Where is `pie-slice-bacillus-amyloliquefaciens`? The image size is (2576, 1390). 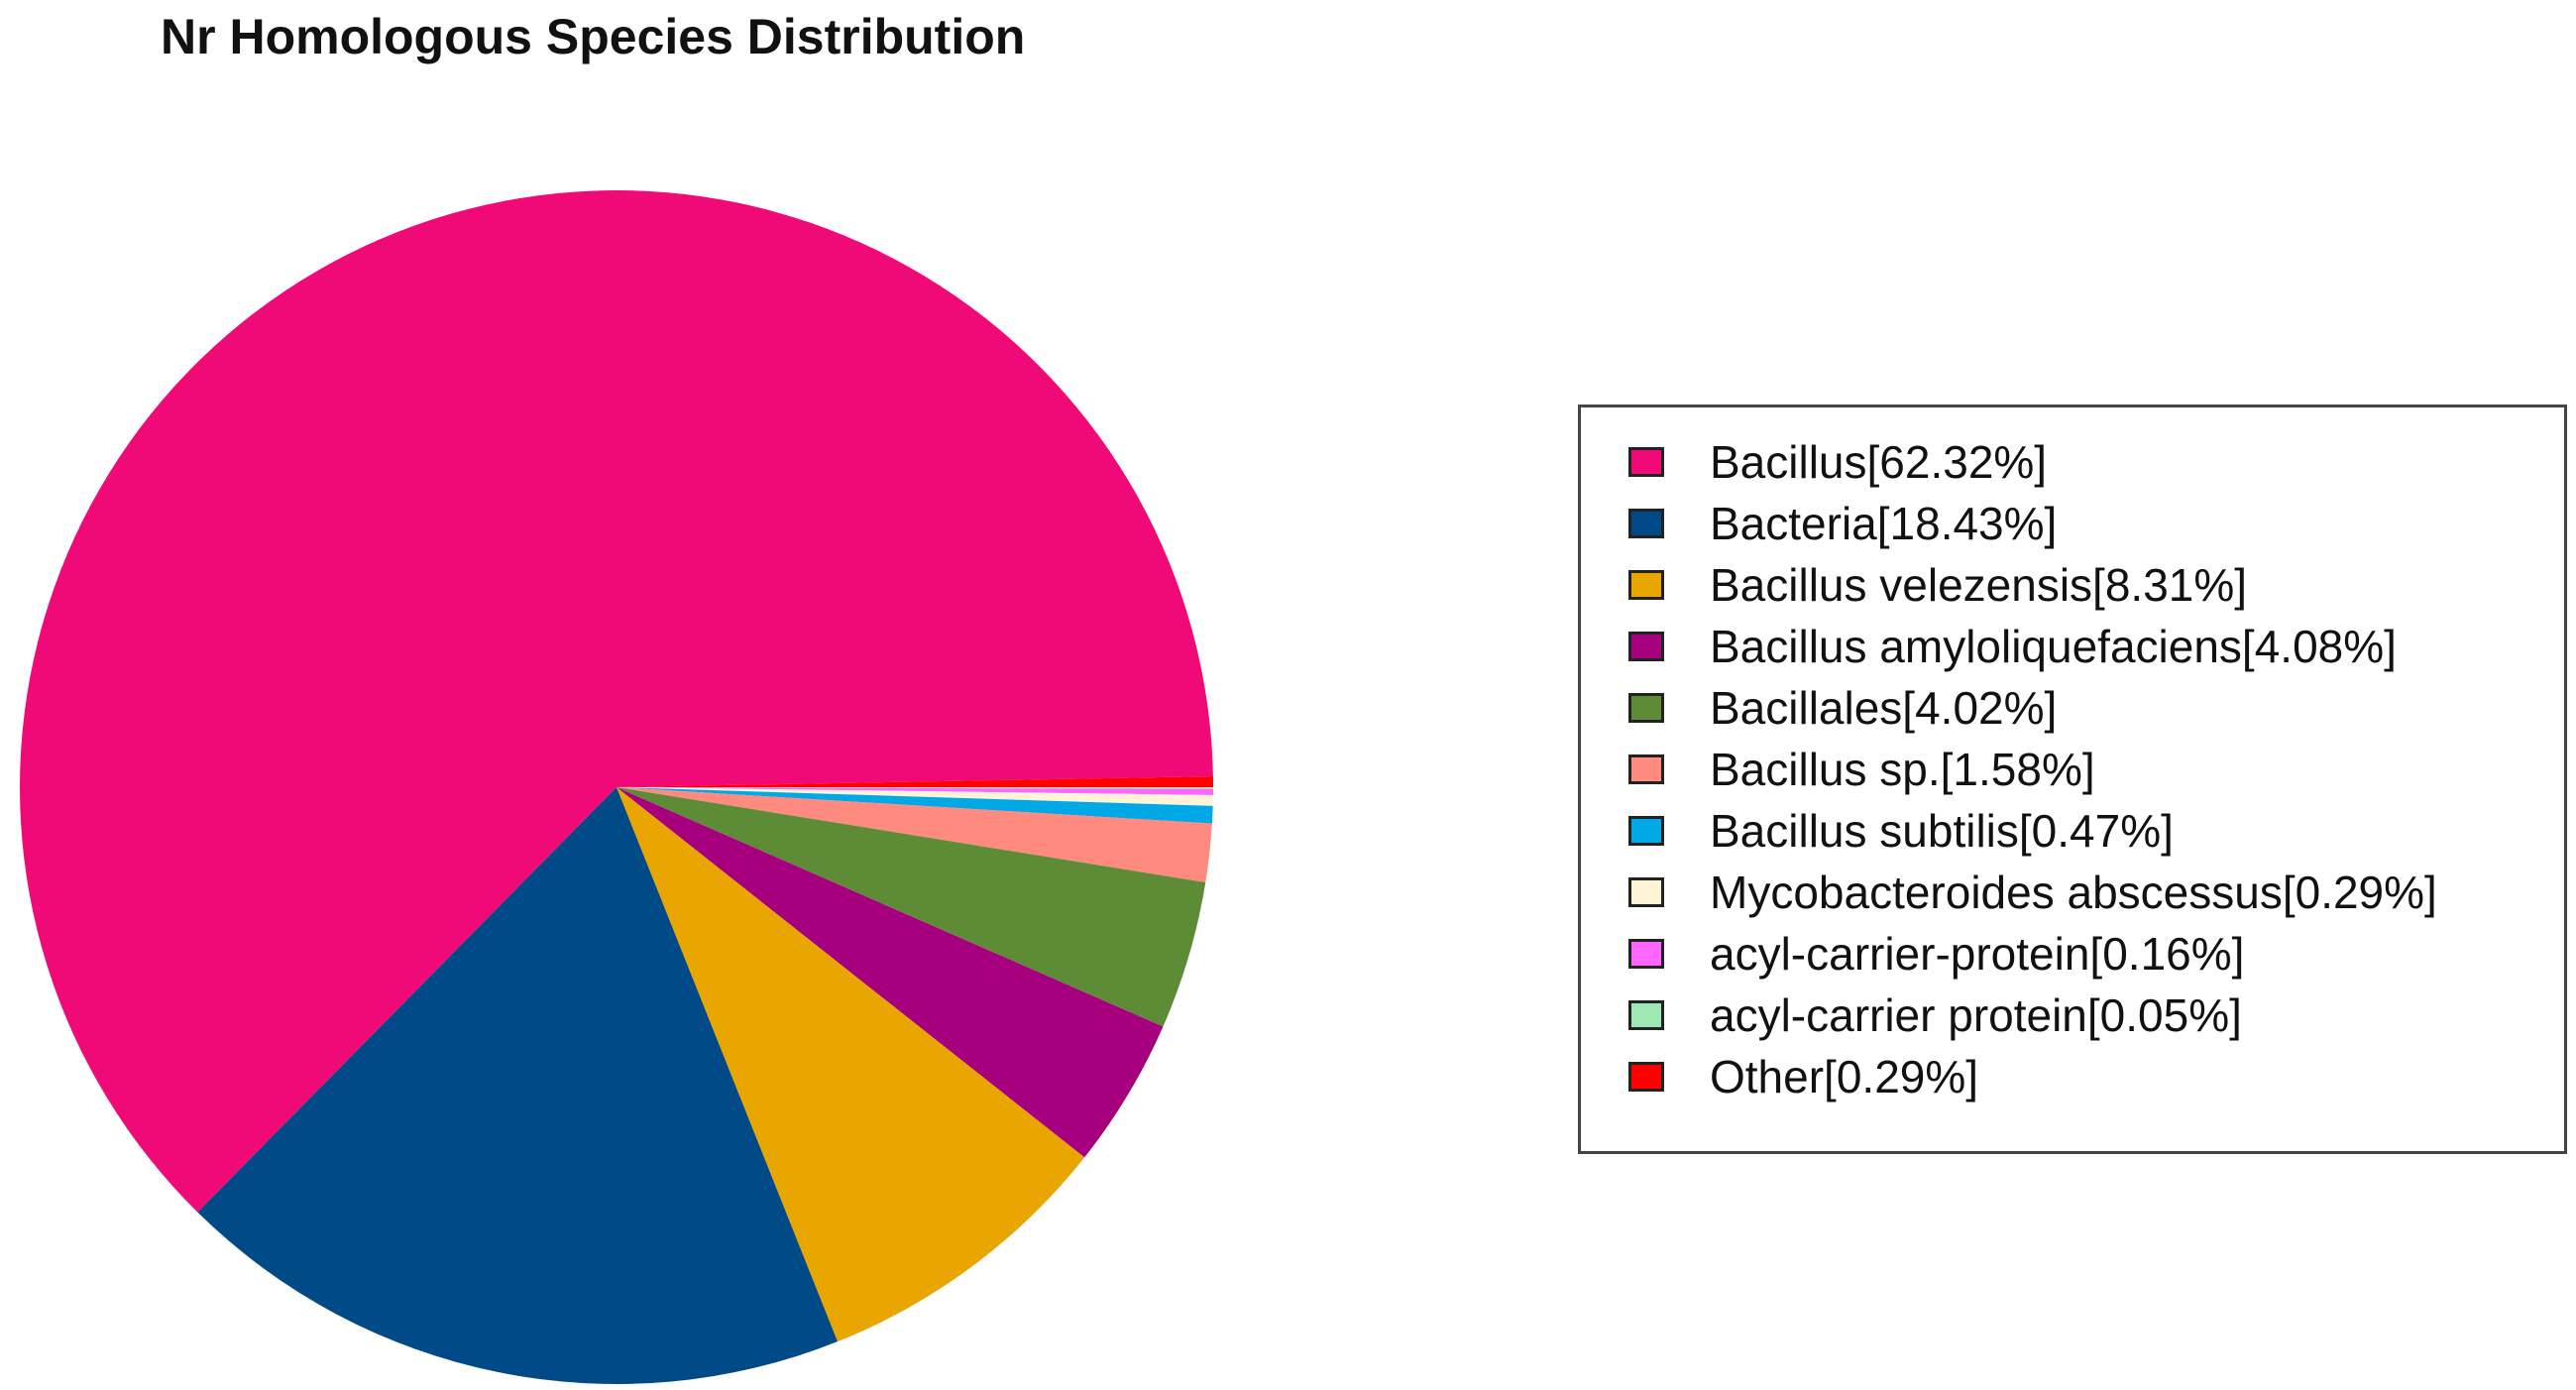 pie-slice-bacillus-amyloliquefaciens is located at coordinates (890, 973).